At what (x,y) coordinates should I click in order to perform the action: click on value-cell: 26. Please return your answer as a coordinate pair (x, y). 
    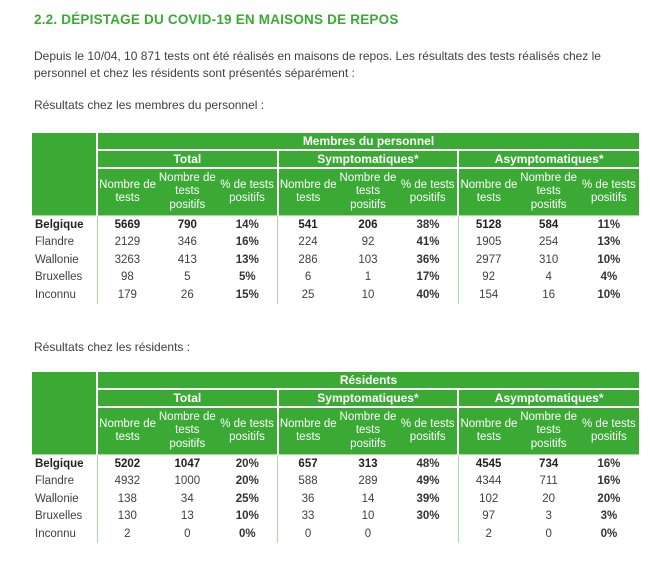
    Looking at the image, I should click on (187, 294).